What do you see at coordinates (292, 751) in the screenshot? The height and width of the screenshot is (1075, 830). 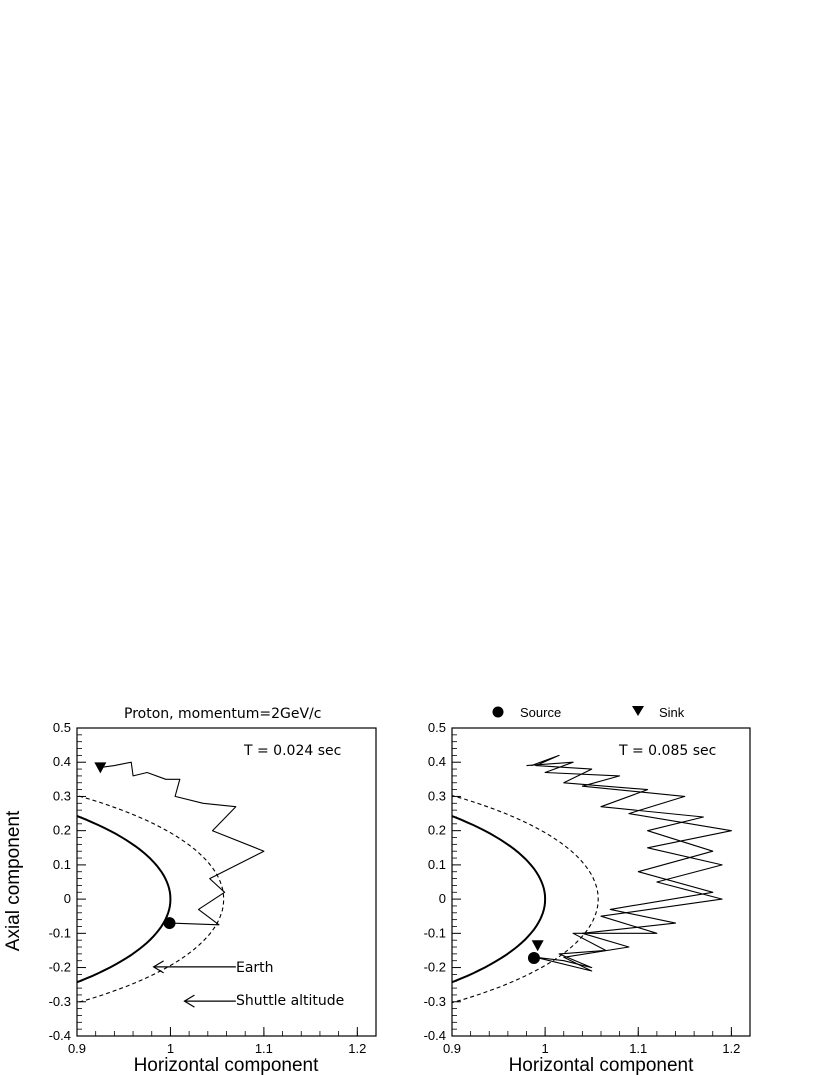 I see `time-annotation-left: T = 0.024 sec` at bounding box center [292, 751].